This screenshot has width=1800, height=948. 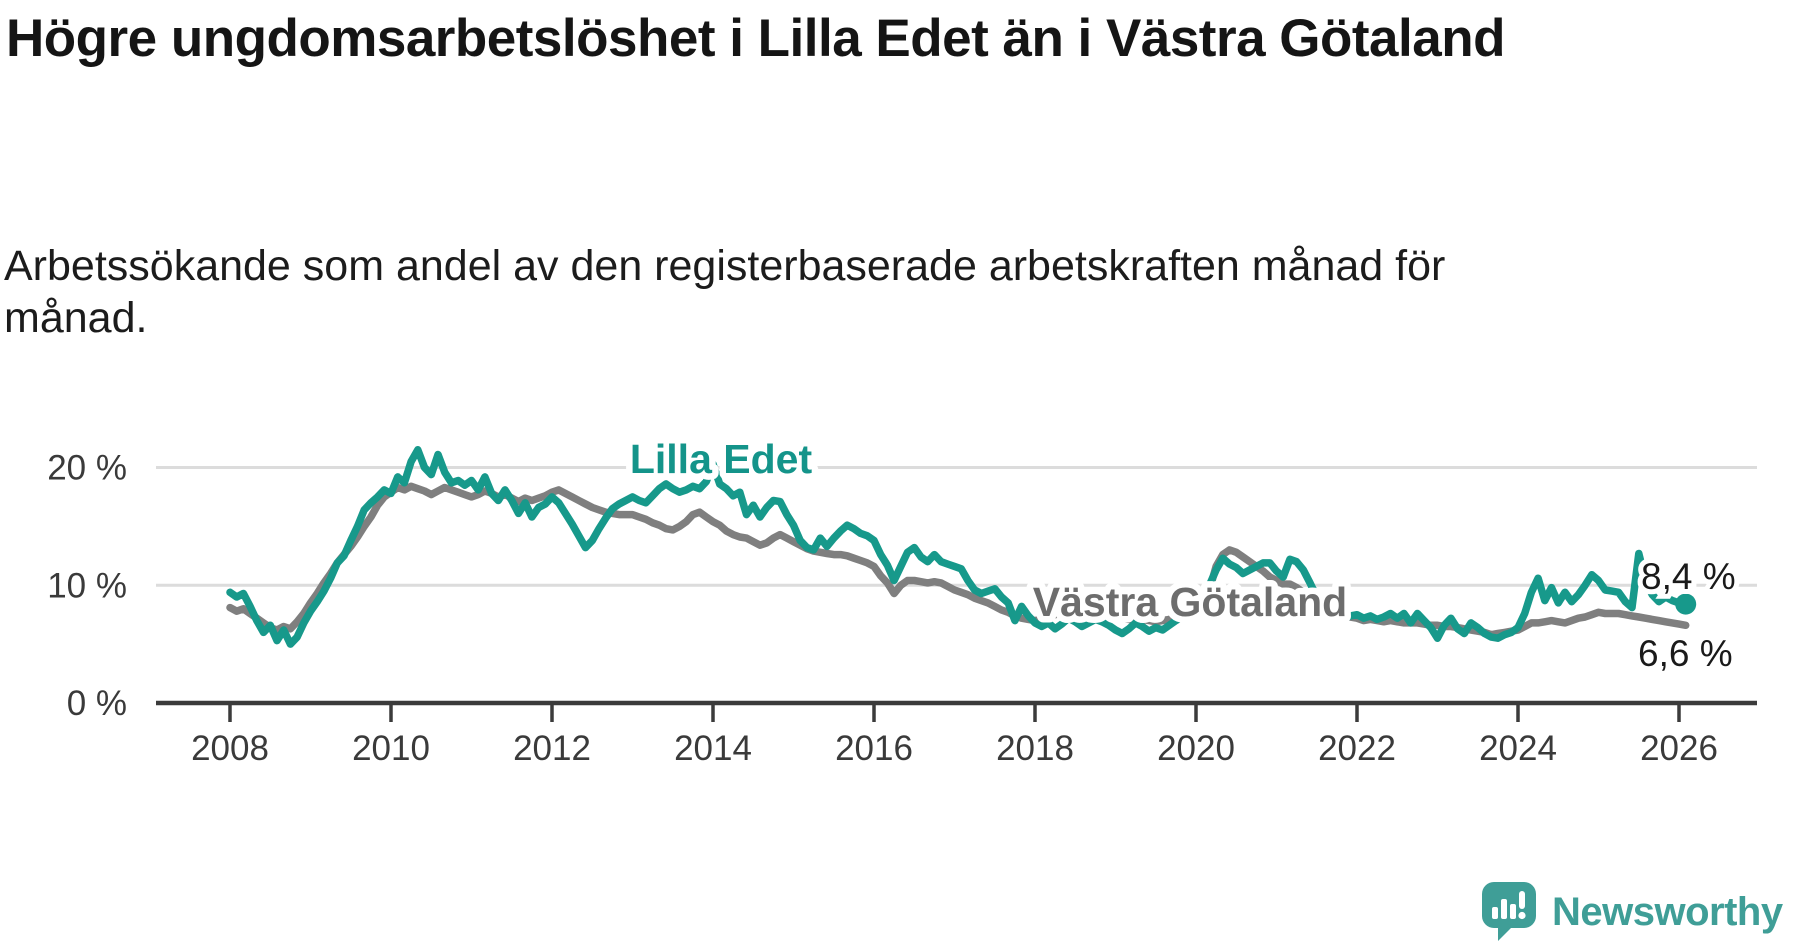 I want to click on logo-exclamation-bar, so click(x=1522, y=900).